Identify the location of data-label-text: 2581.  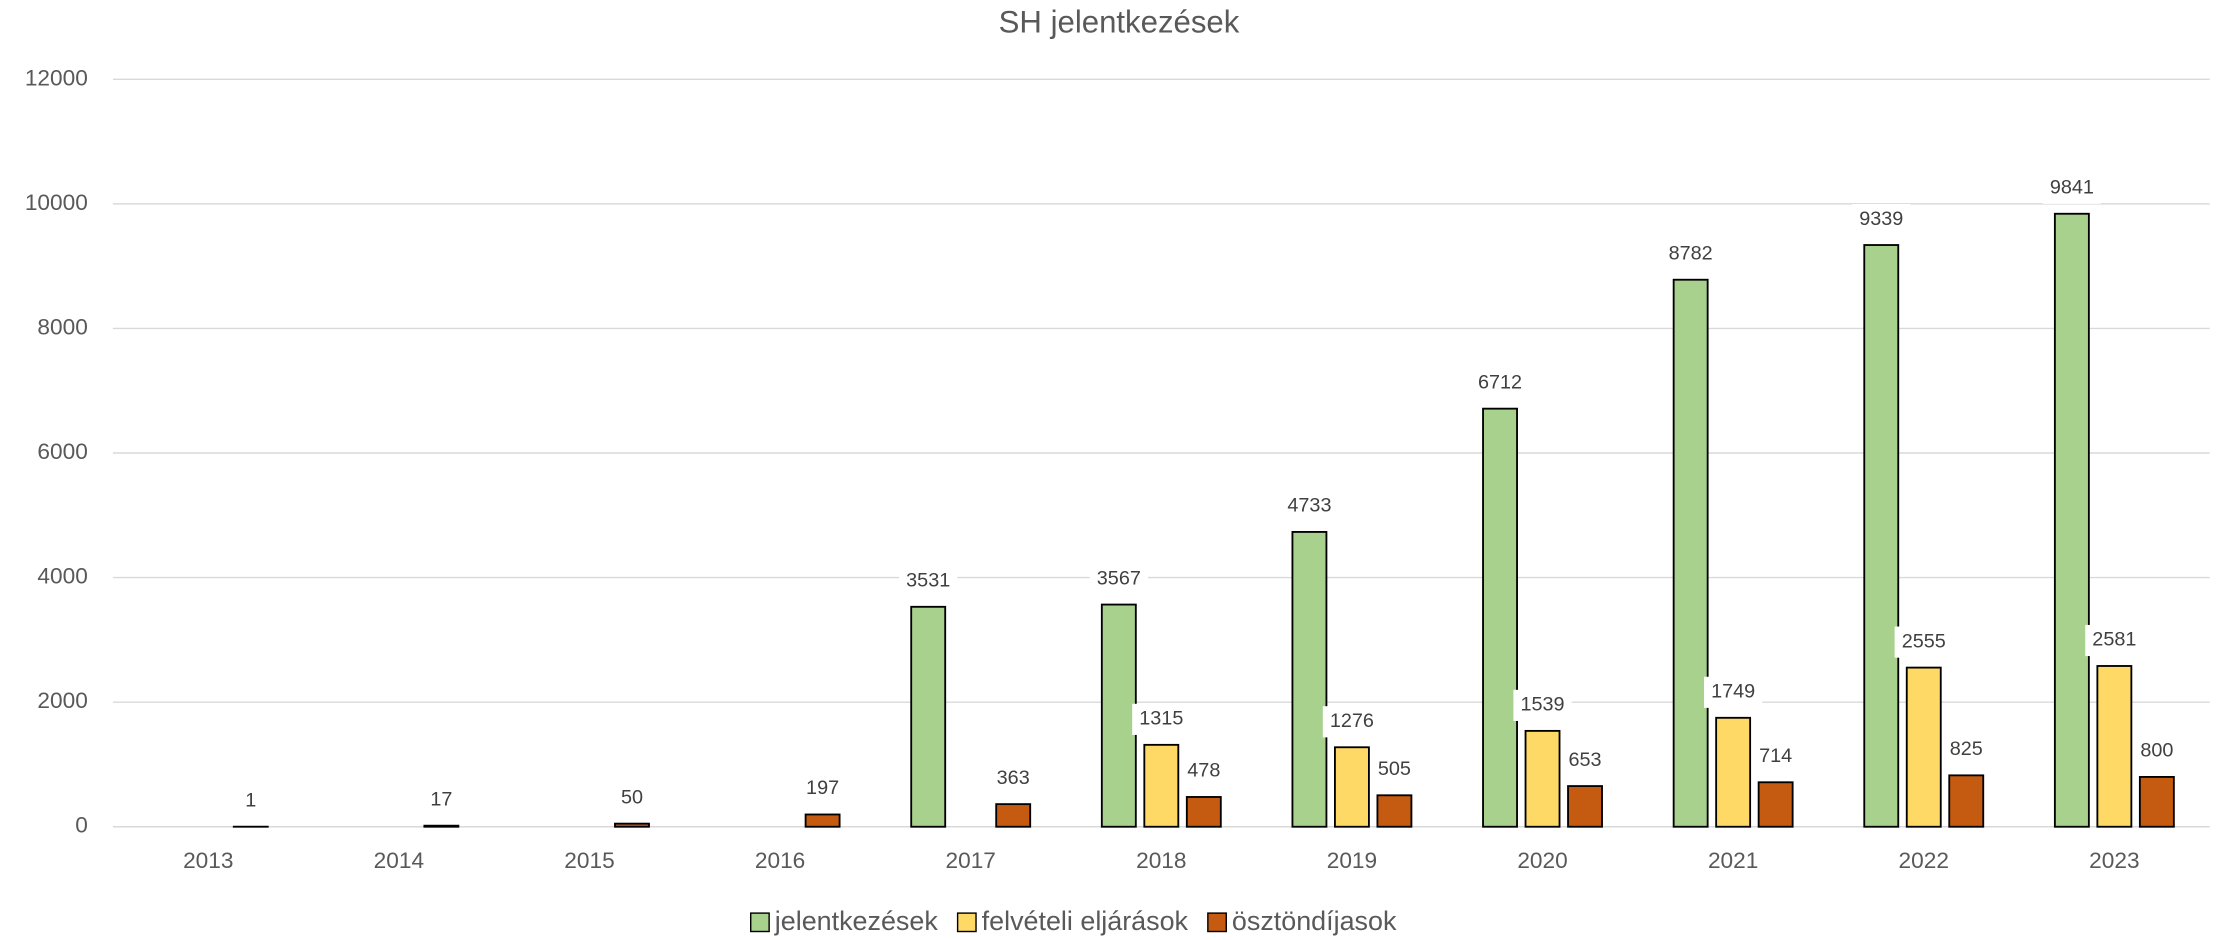
(2114, 640).